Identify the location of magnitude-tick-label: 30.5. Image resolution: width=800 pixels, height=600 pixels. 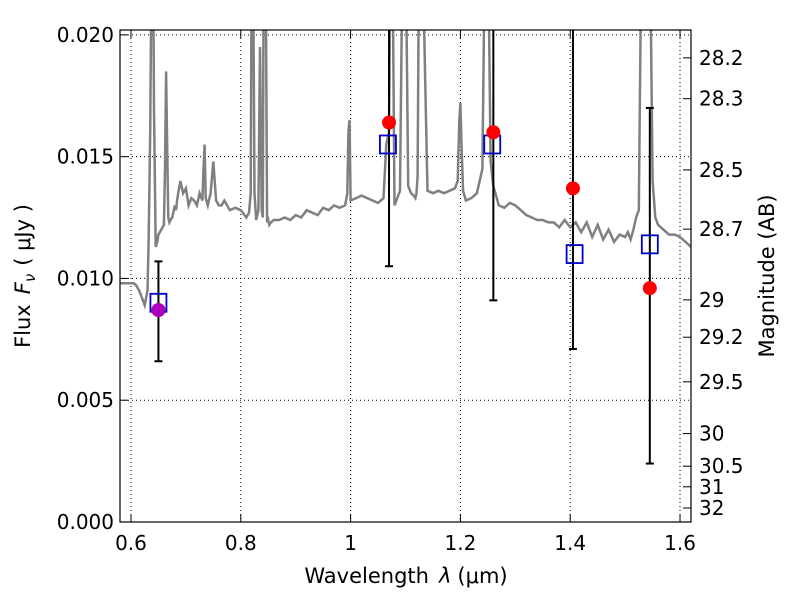
(721, 466).